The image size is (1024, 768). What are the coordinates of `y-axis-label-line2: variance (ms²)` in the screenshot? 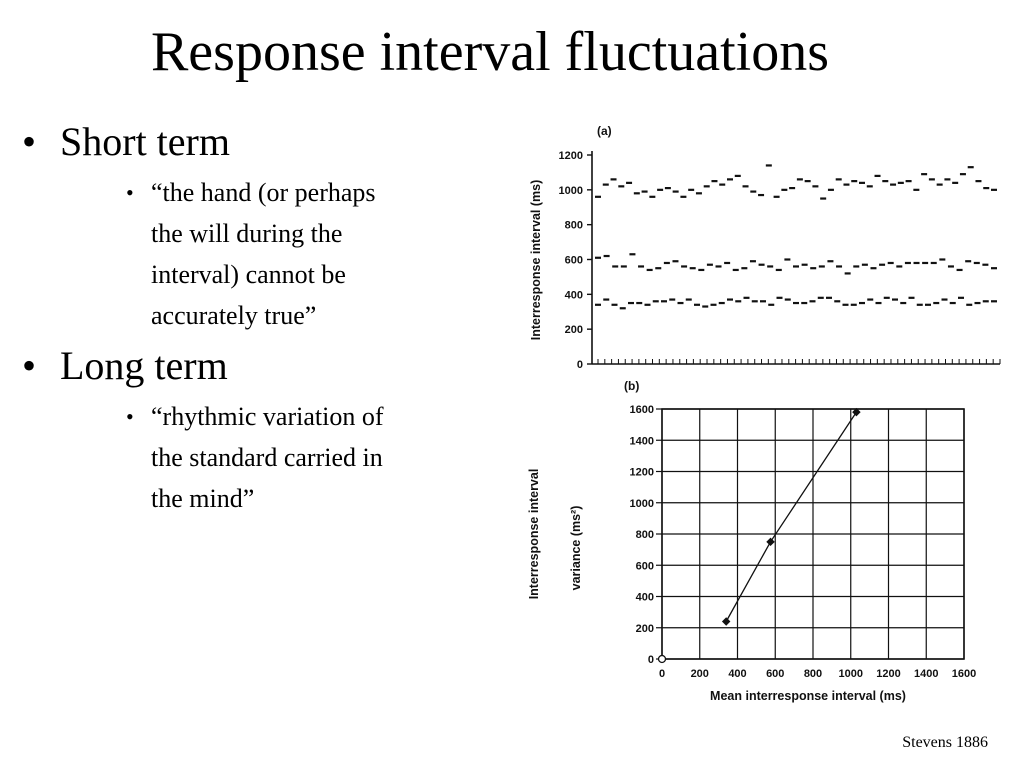 It's located at (576, 548).